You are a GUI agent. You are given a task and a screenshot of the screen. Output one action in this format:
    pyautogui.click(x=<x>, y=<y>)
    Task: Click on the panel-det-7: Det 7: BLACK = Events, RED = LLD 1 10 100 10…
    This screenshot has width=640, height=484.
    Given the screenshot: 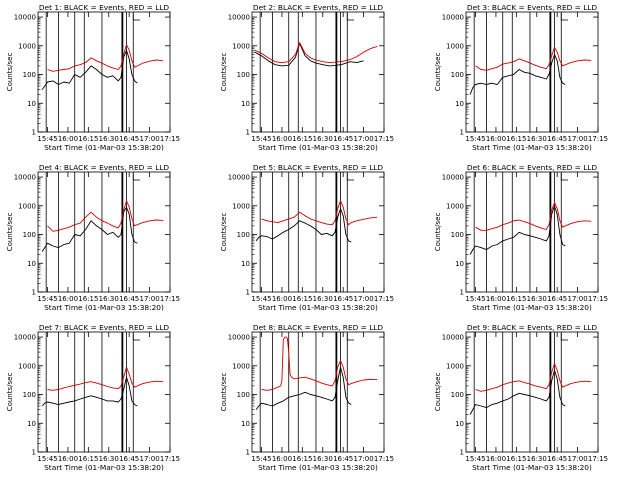 What is the action you would take?
    pyautogui.click(x=93, y=397)
    